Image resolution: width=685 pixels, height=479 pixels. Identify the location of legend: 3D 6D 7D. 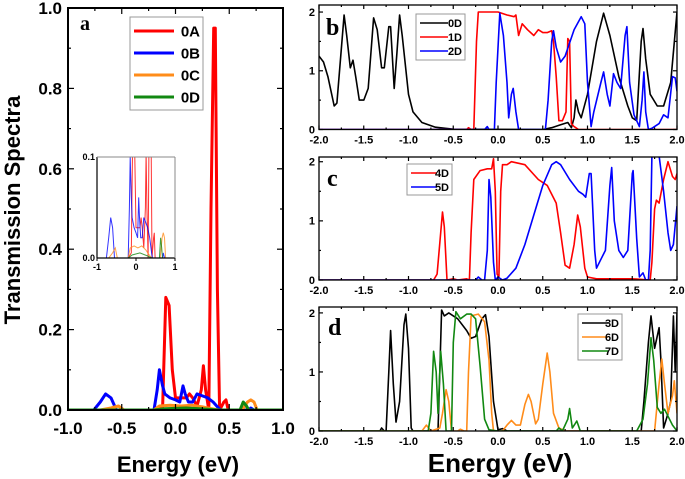
(600, 337).